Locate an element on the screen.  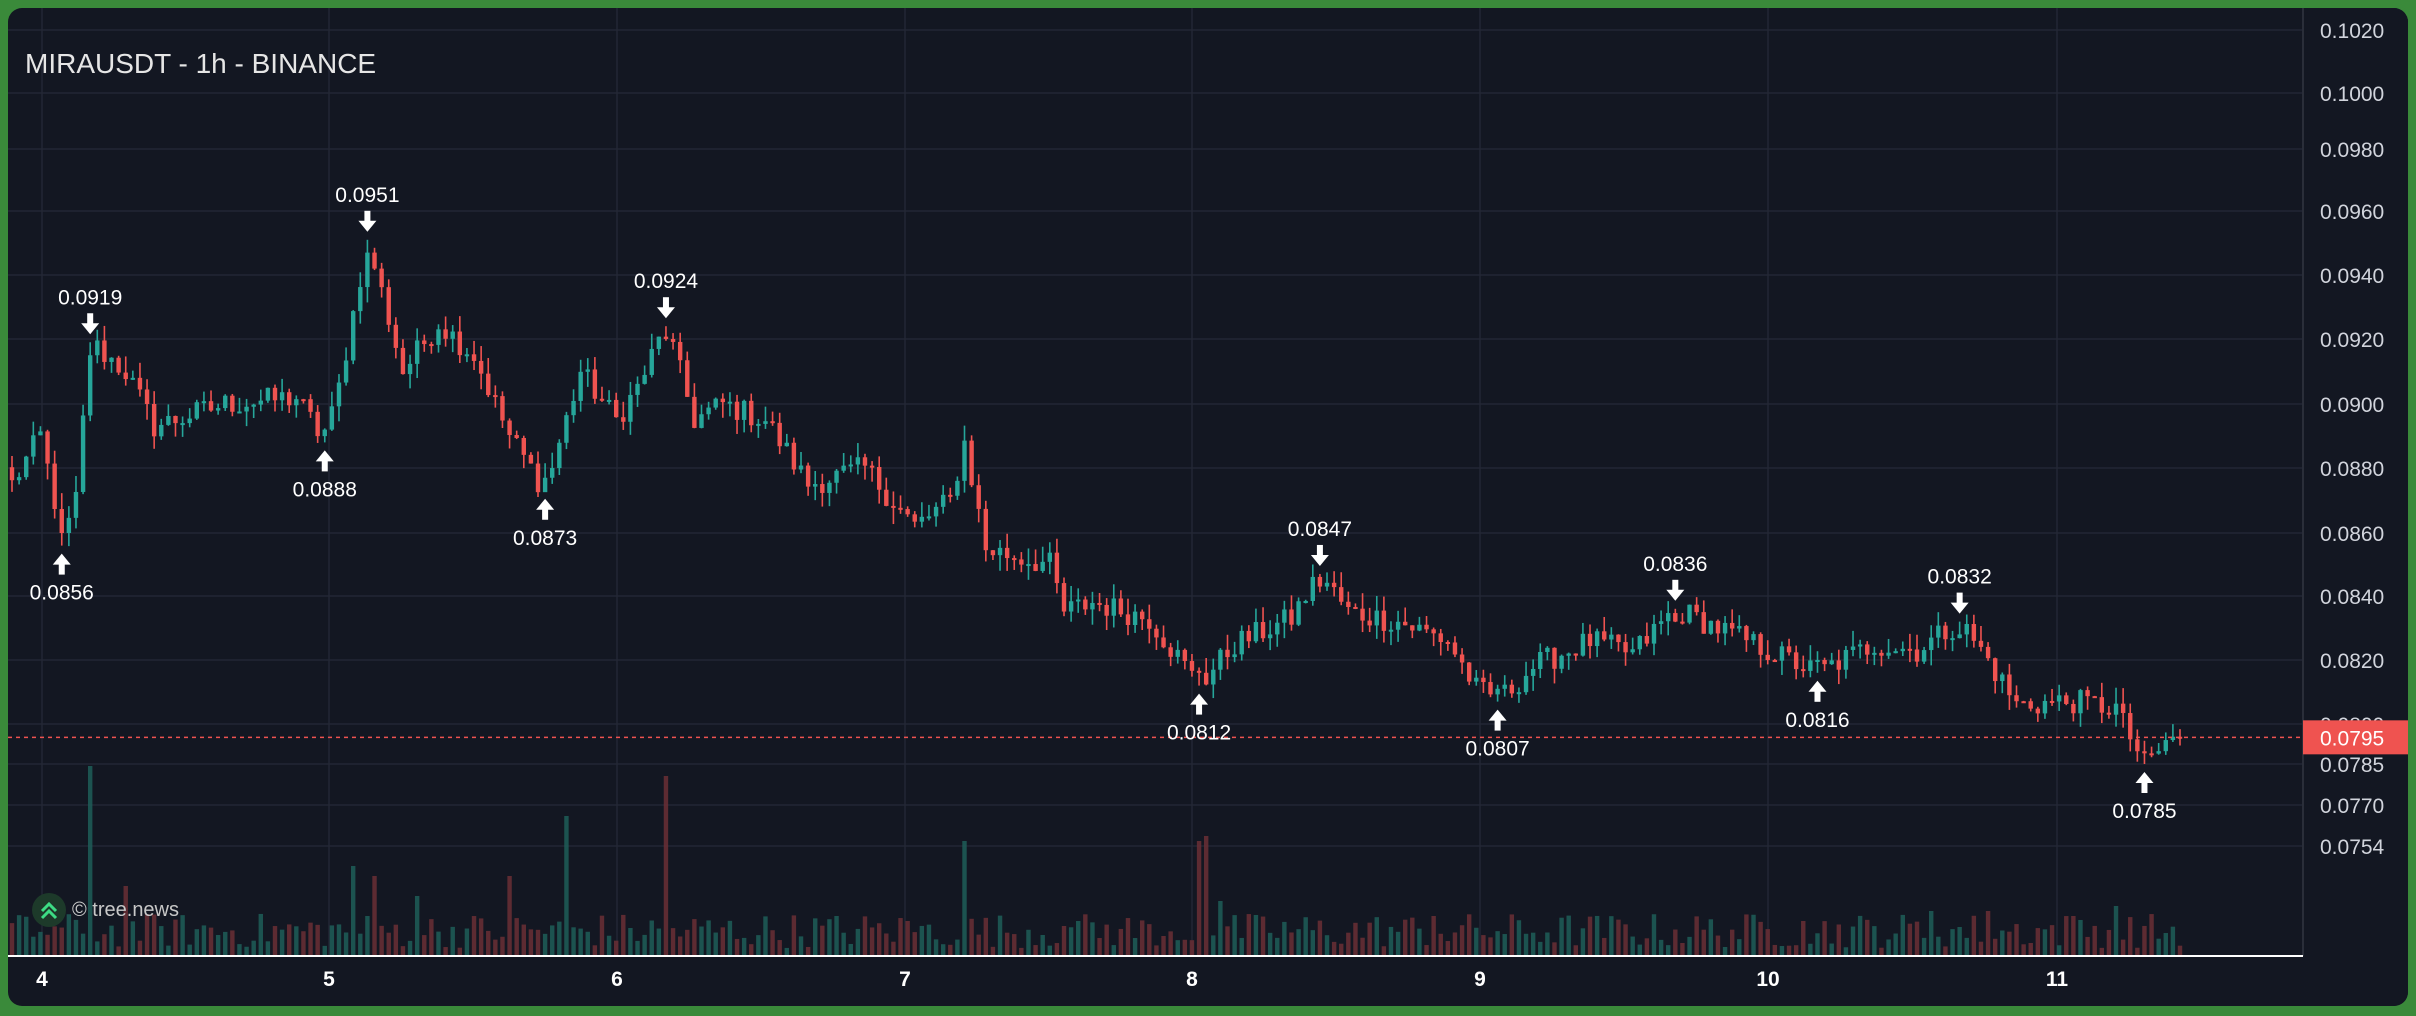
price-axis-background is located at coordinates (2355, 507).